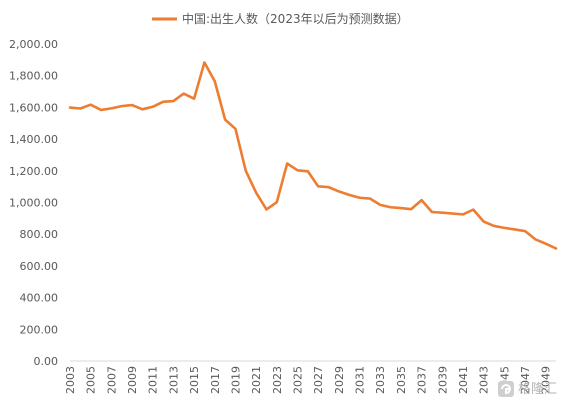 The image size is (571, 405). I want to click on x-tick-label: 2025, so click(297, 380).